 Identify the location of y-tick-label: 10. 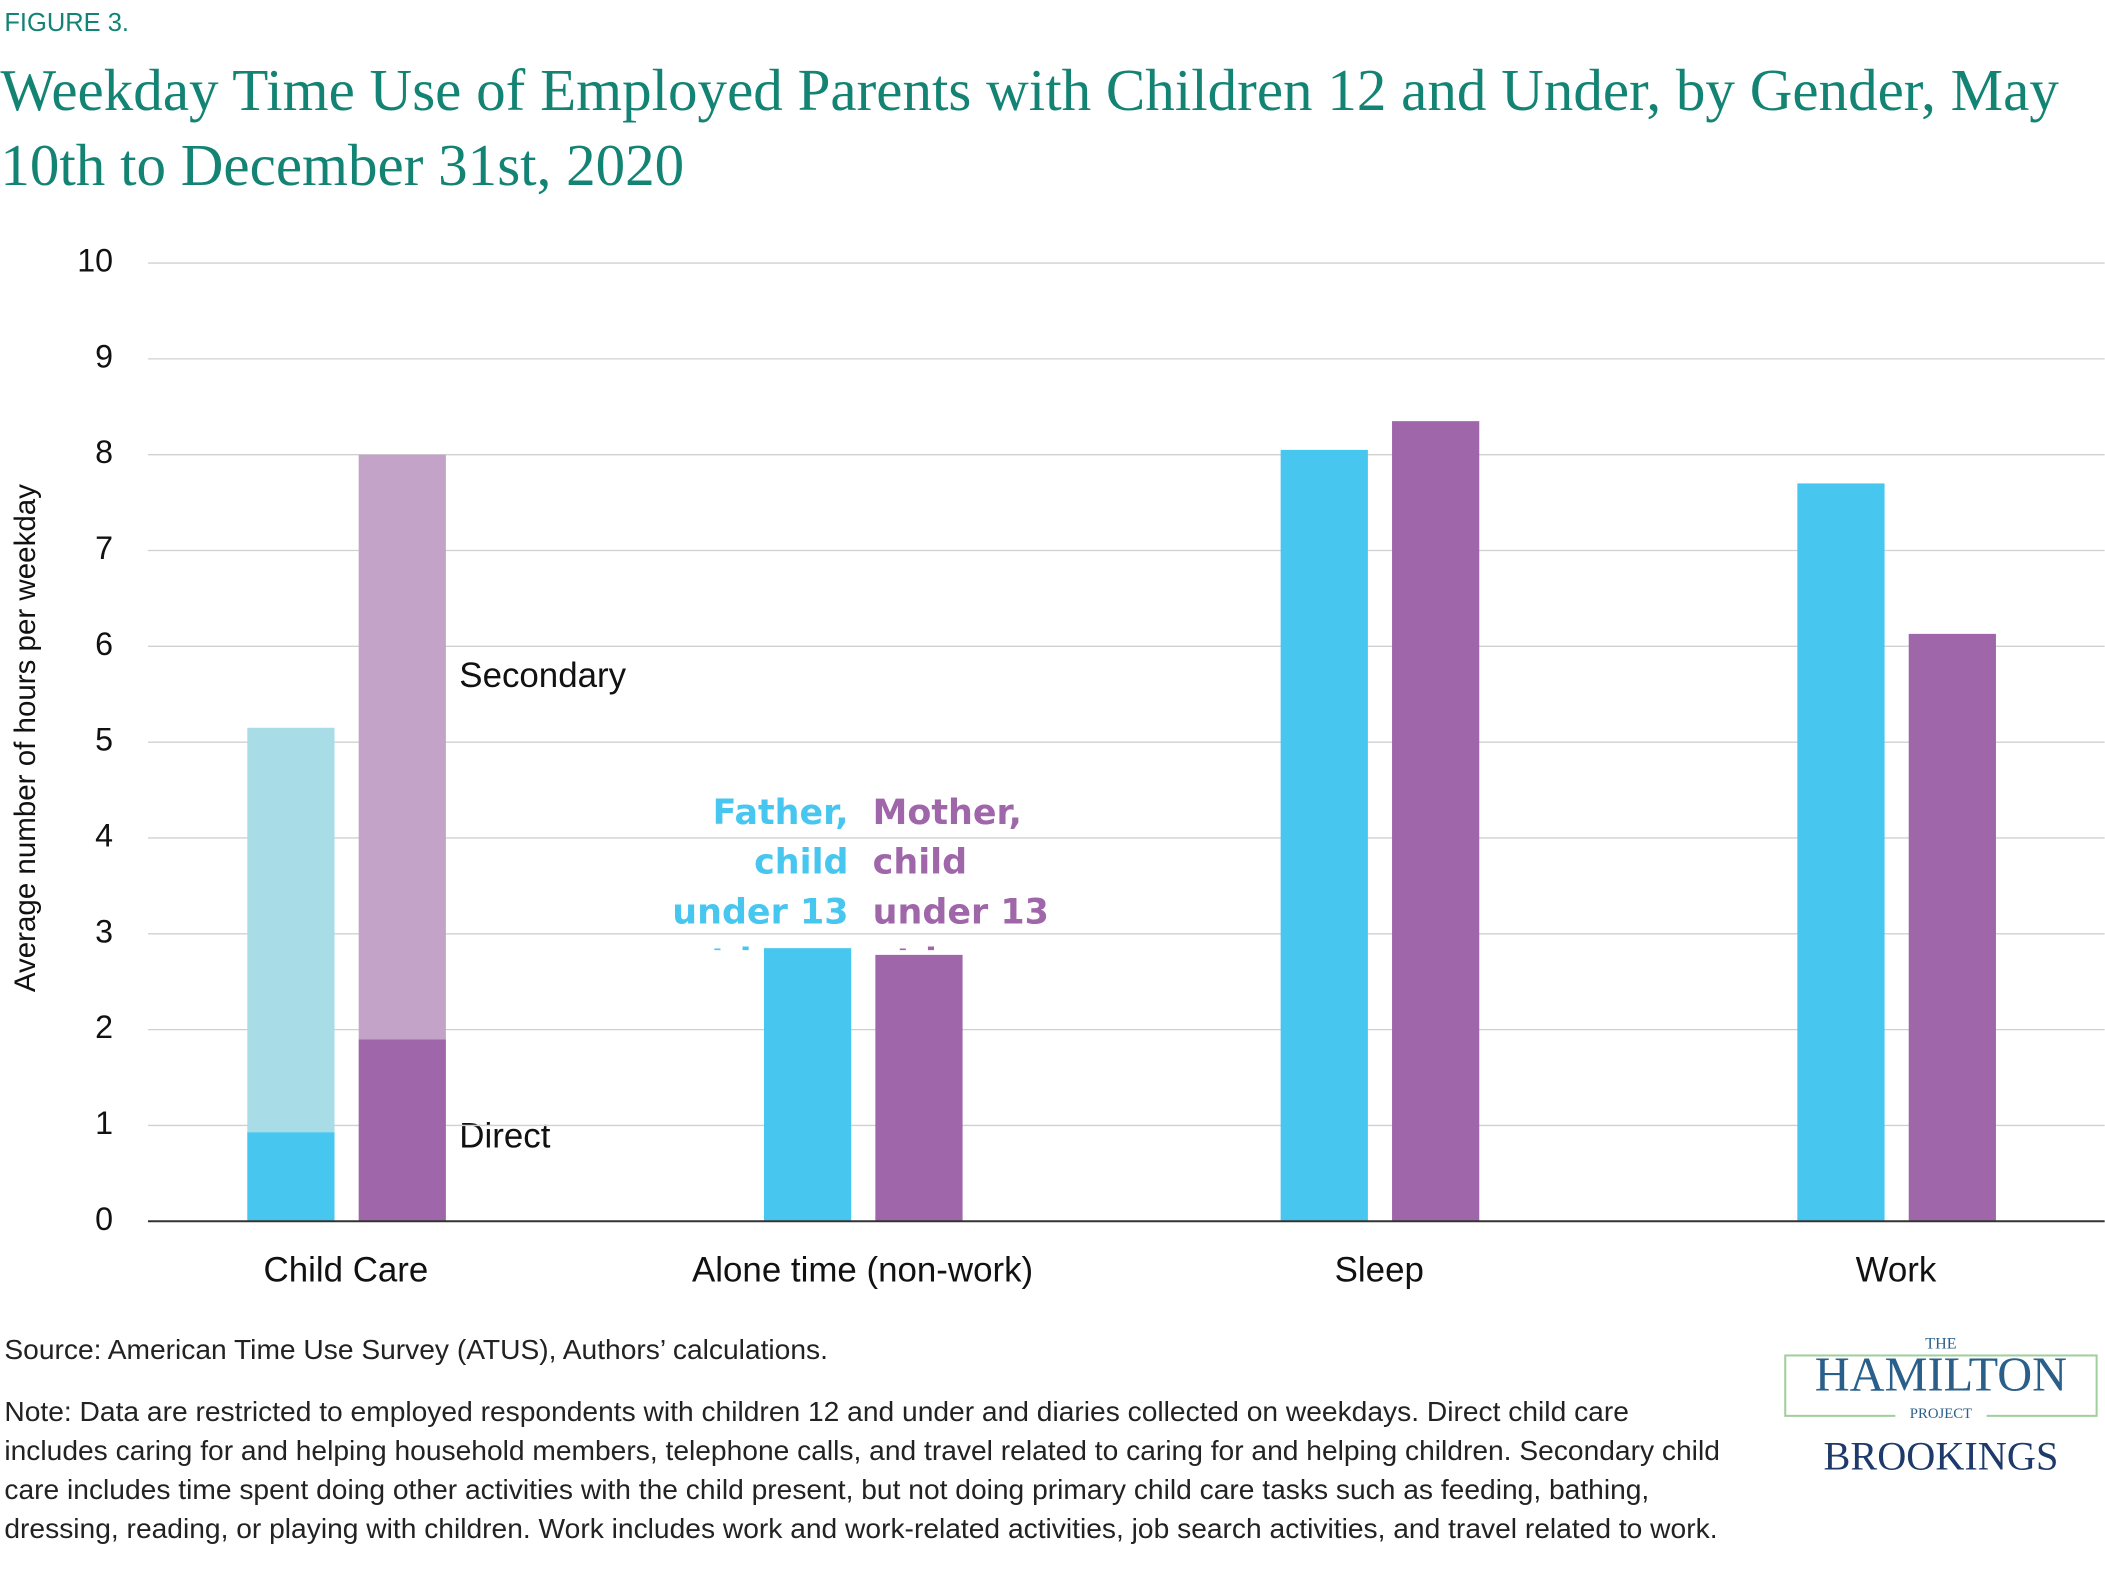
(95, 261).